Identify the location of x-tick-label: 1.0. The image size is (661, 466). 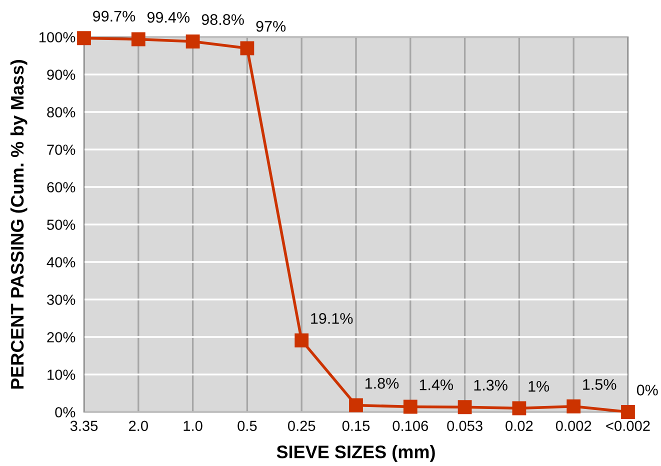
(193, 426).